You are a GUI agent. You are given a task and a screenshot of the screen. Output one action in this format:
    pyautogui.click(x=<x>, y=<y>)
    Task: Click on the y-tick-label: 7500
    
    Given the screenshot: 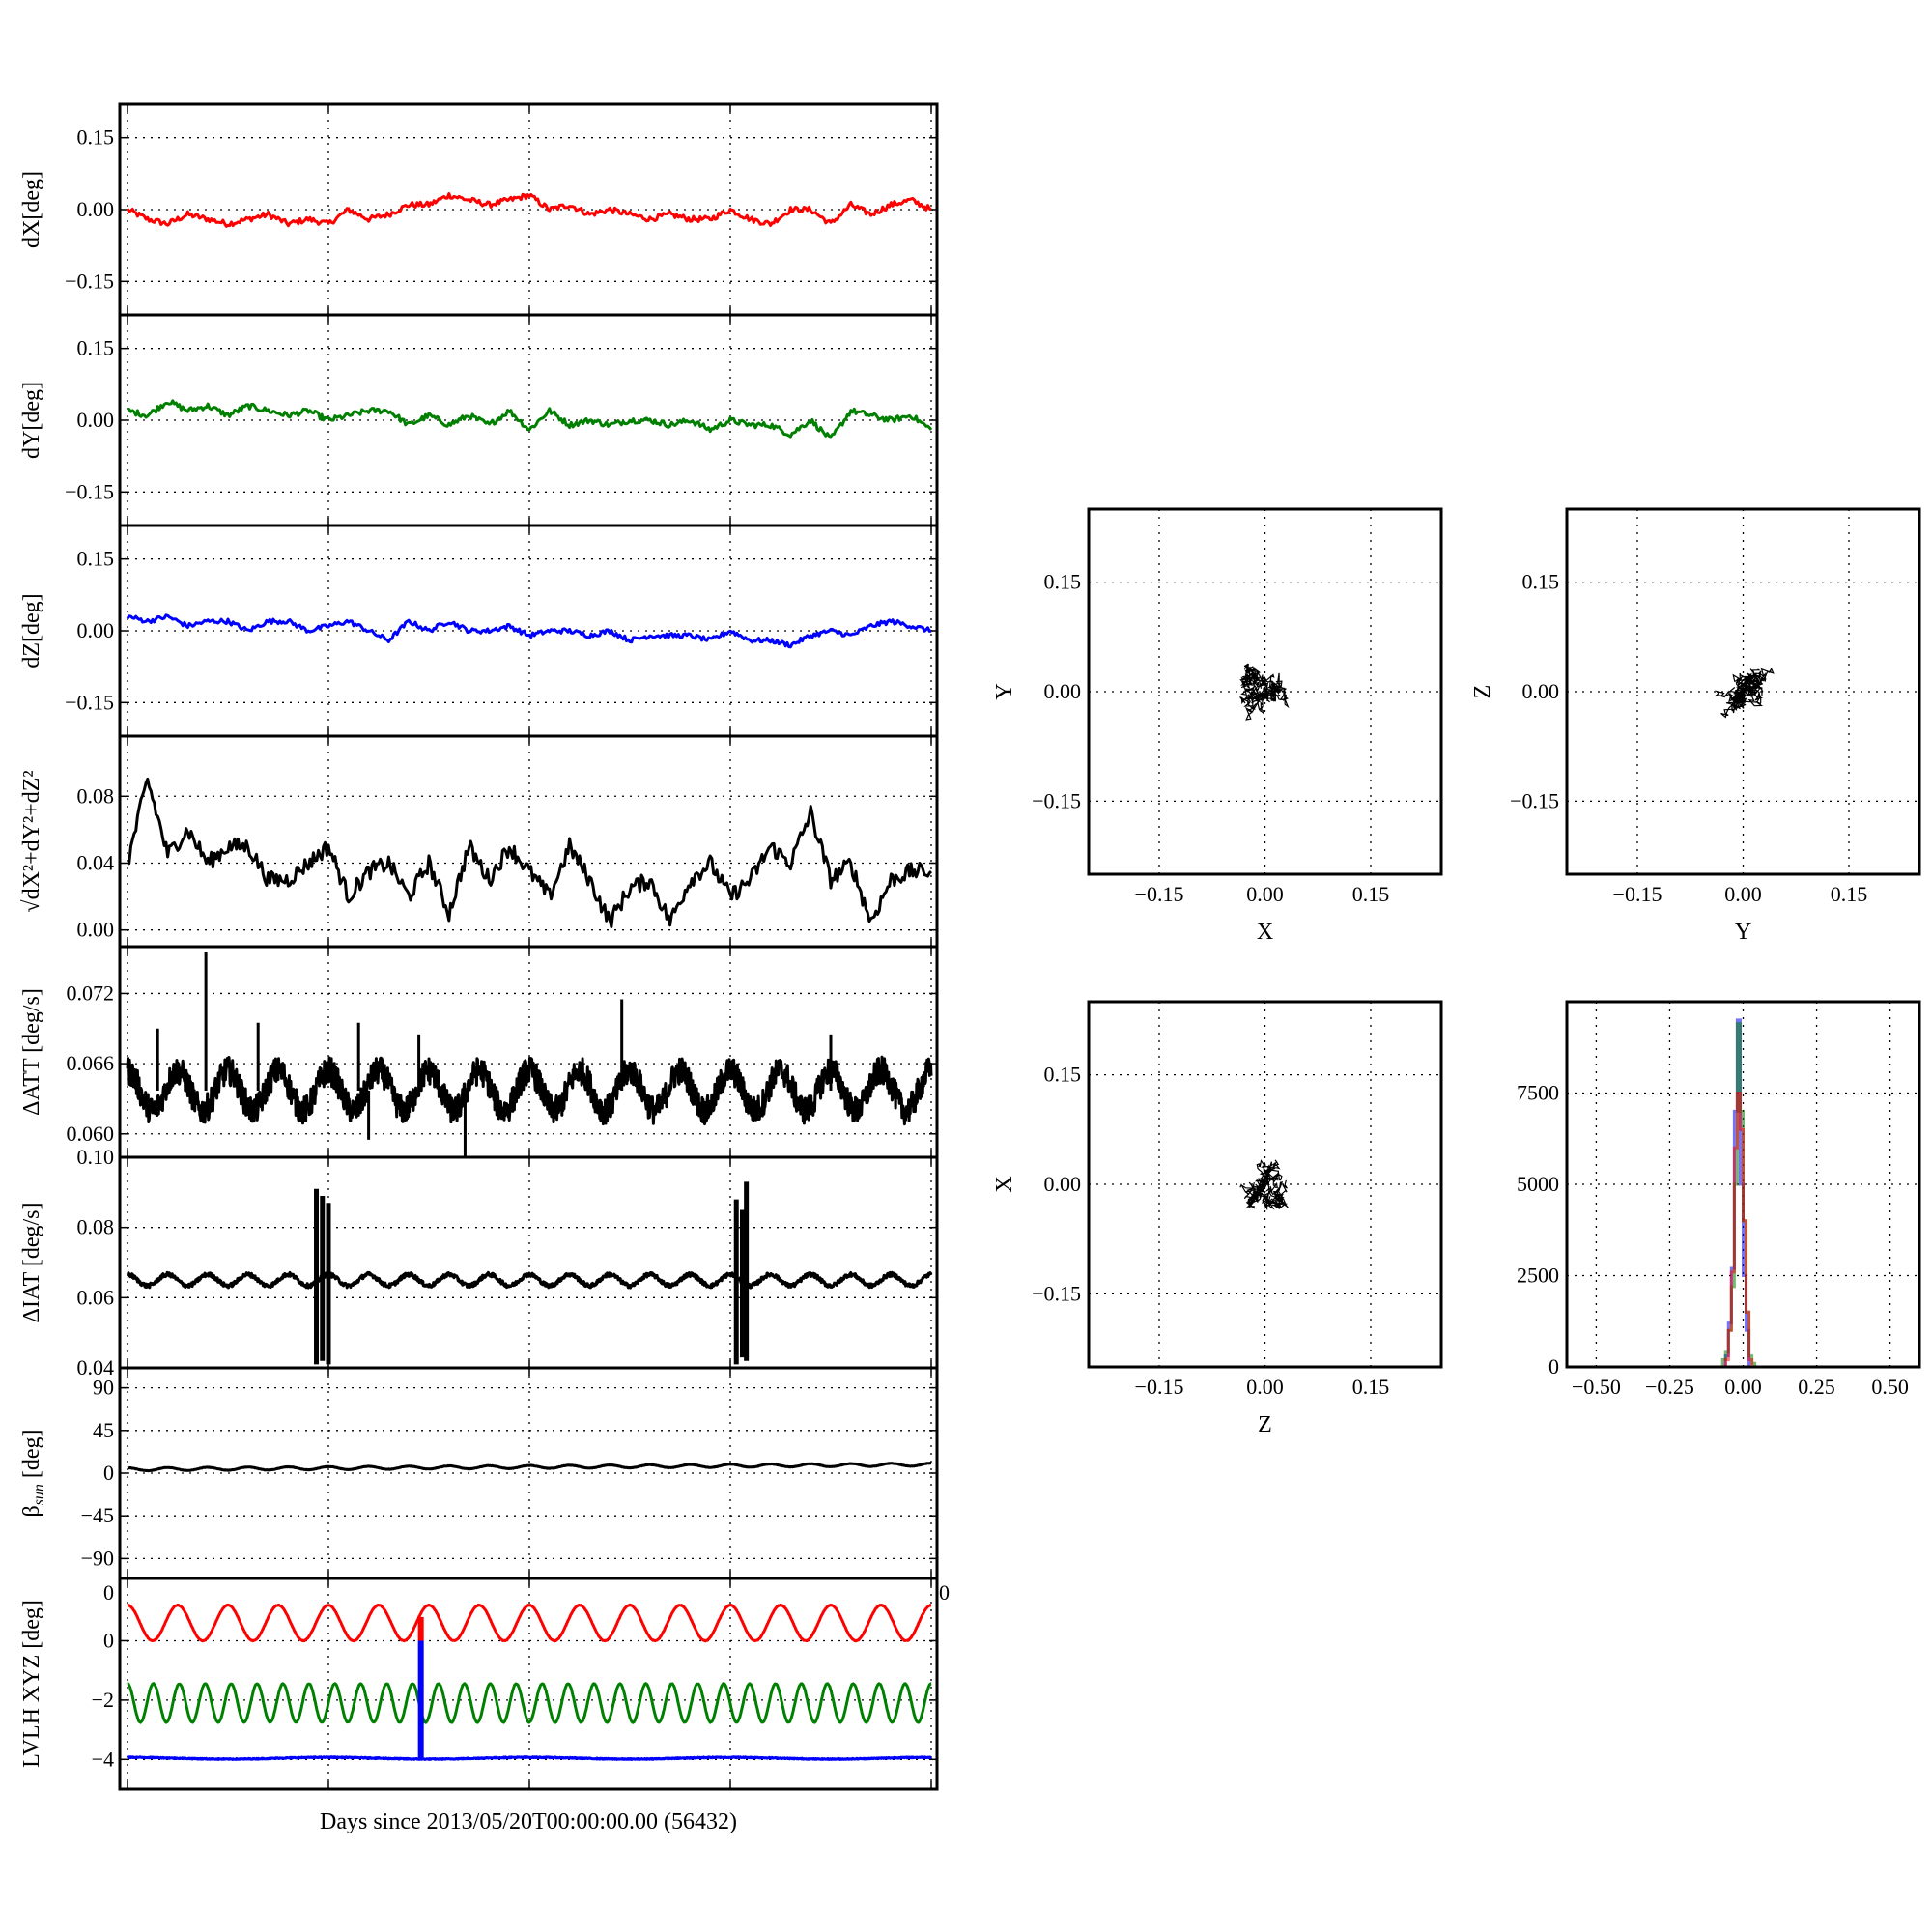 What is the action you would take?
    pyautogui.click(x=1538, y=1093)
    